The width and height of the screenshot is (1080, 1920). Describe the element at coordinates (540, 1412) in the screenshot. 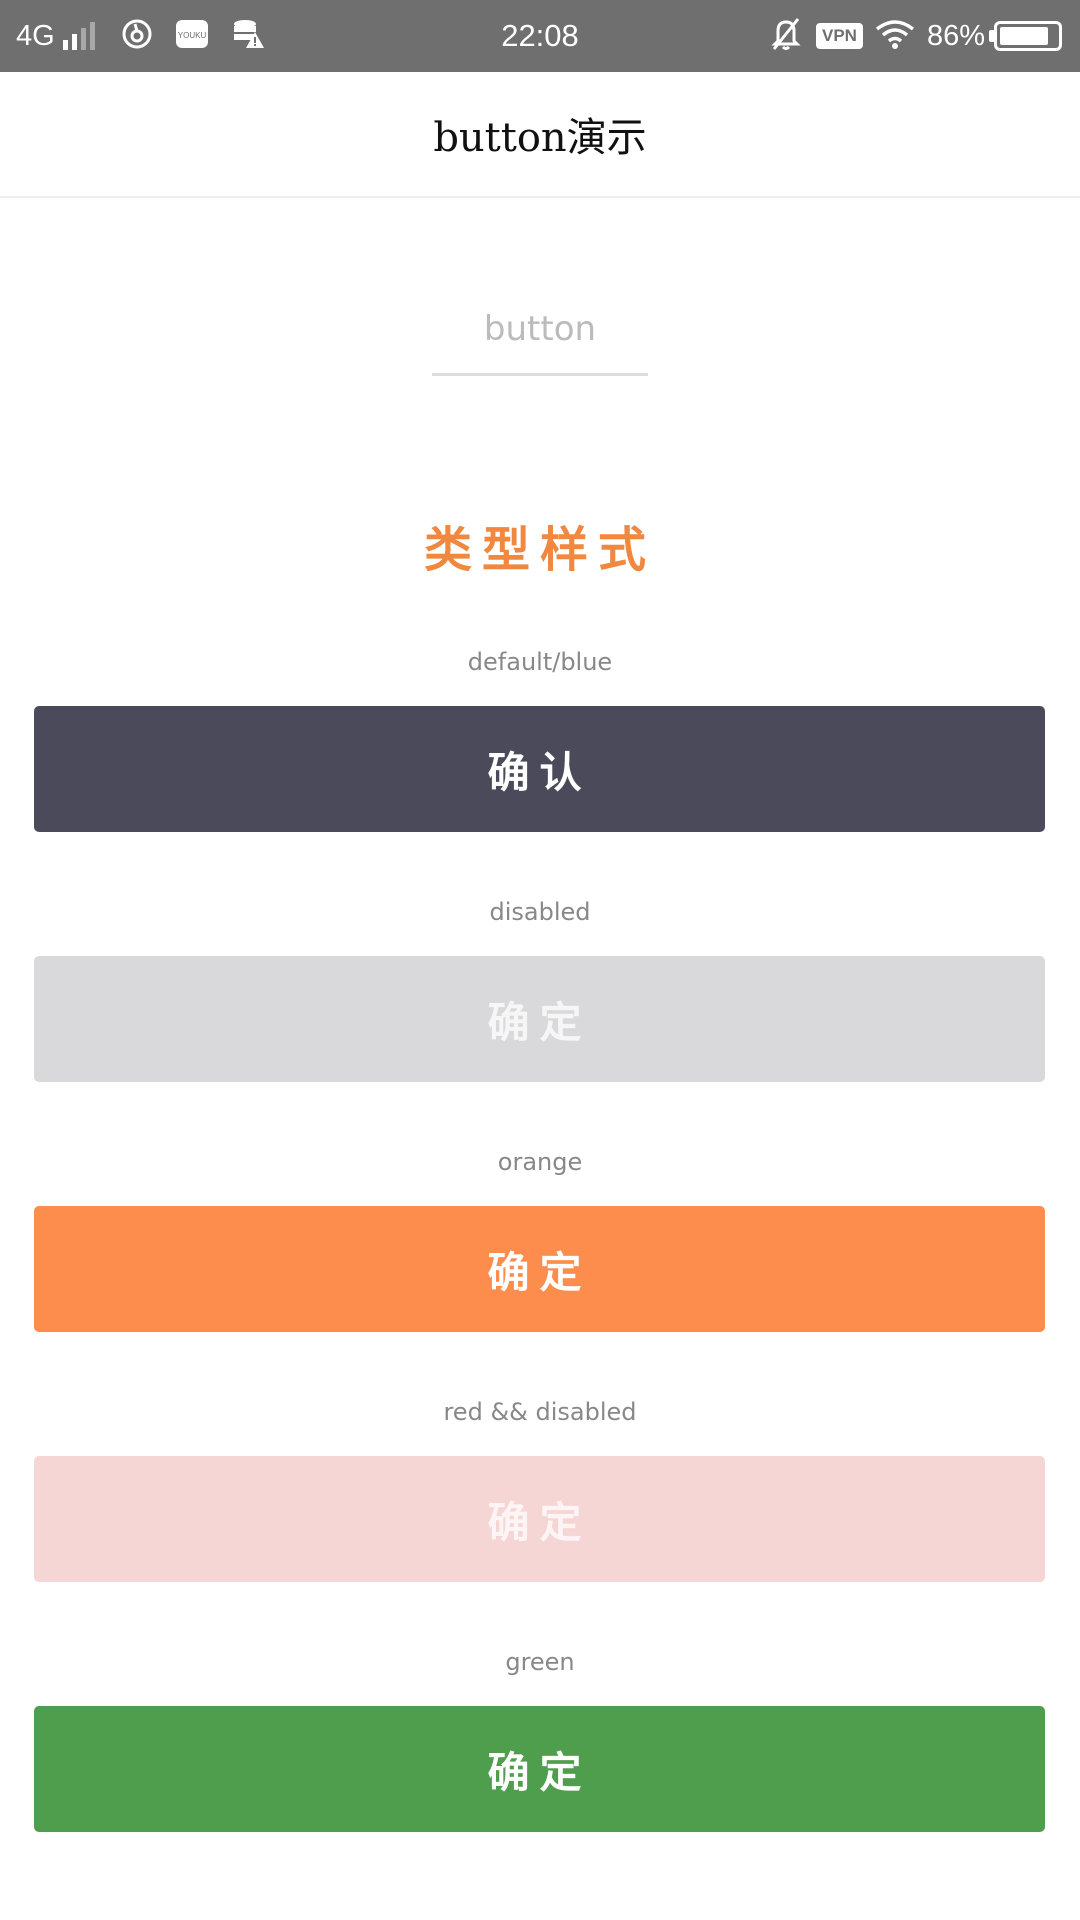

I see `button-label-red-disabled: red && disabled` at that location.